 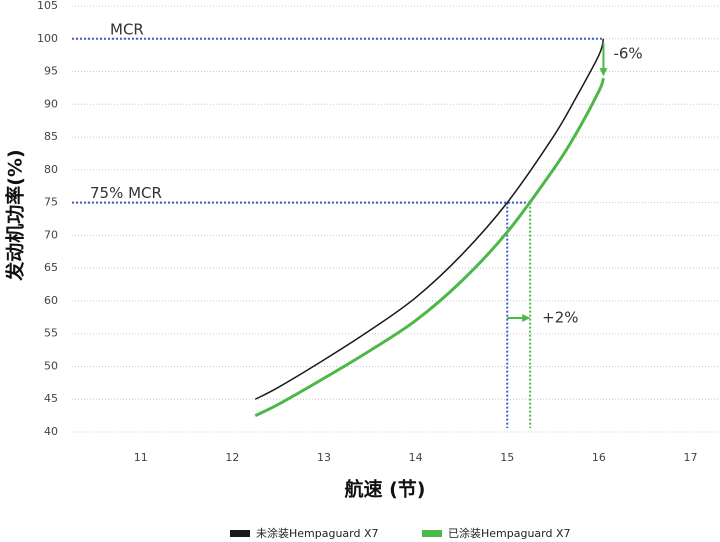 What do you see at coordinates (51, 398) in the screenshot?
I see `y-tick-label: 45` at bounding box center [51, 398].